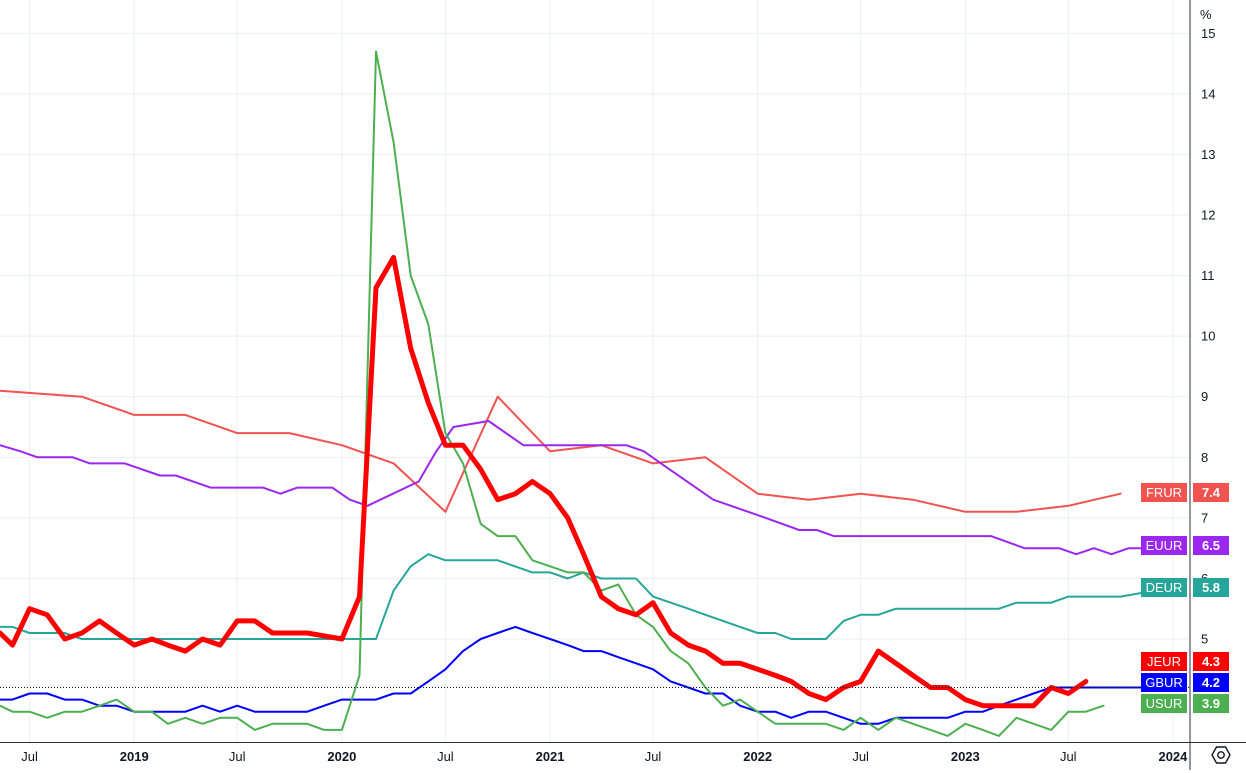 The height and width of the screenshot is (773, 1246). What do you see at coordinates (1208, 154) in the screenshot?
I see `y-tick-label: 13` at bounding box center [1208, 154].